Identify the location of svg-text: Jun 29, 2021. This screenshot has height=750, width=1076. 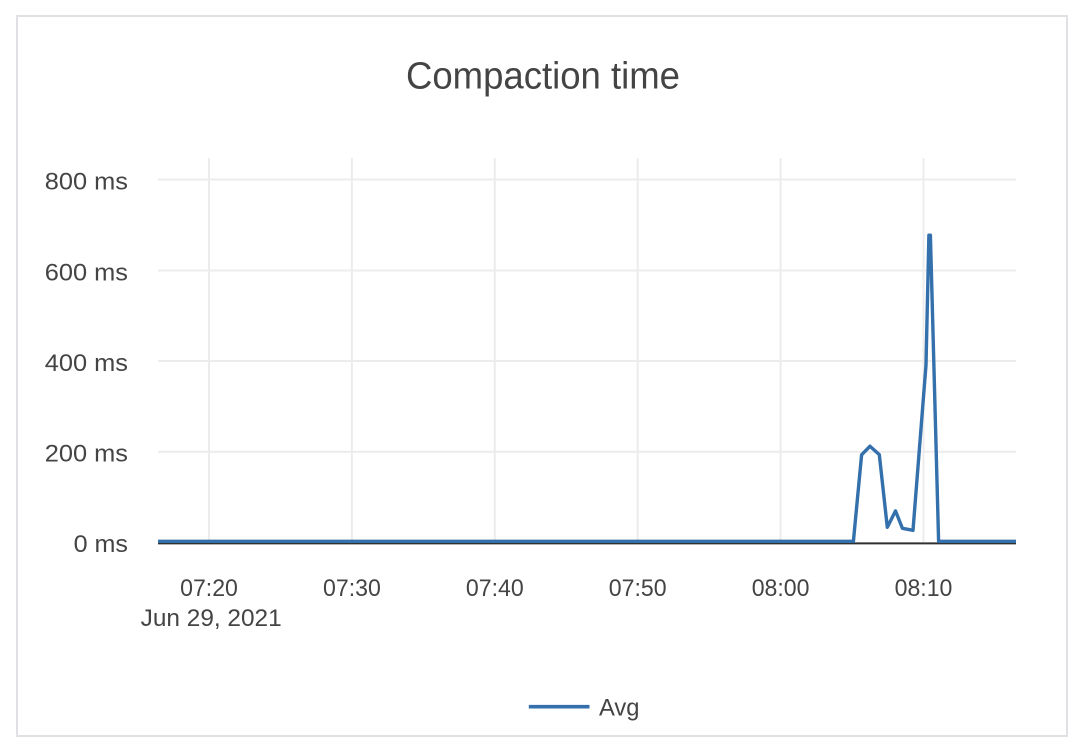
(211, 618).